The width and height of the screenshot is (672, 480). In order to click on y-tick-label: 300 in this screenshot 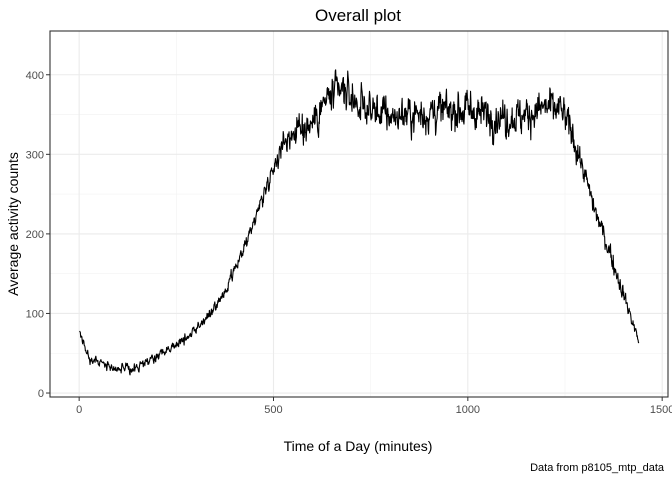, I will do `click(35, 155)`.